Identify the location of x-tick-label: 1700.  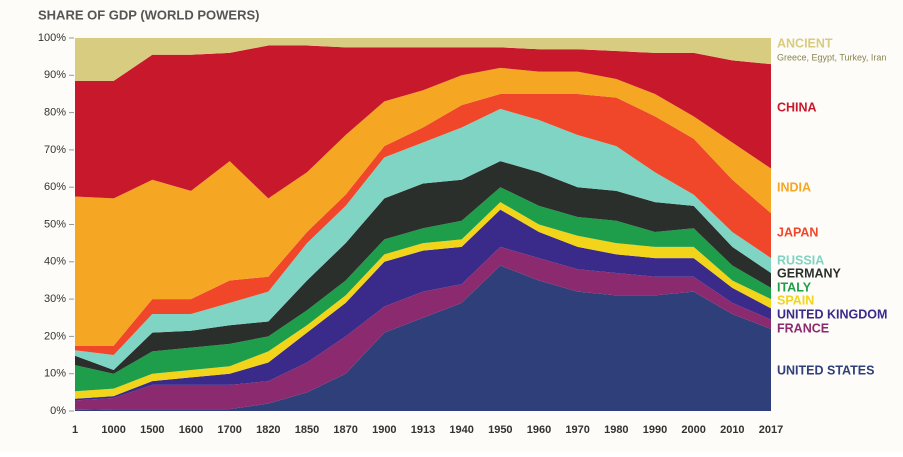
(229, 430).